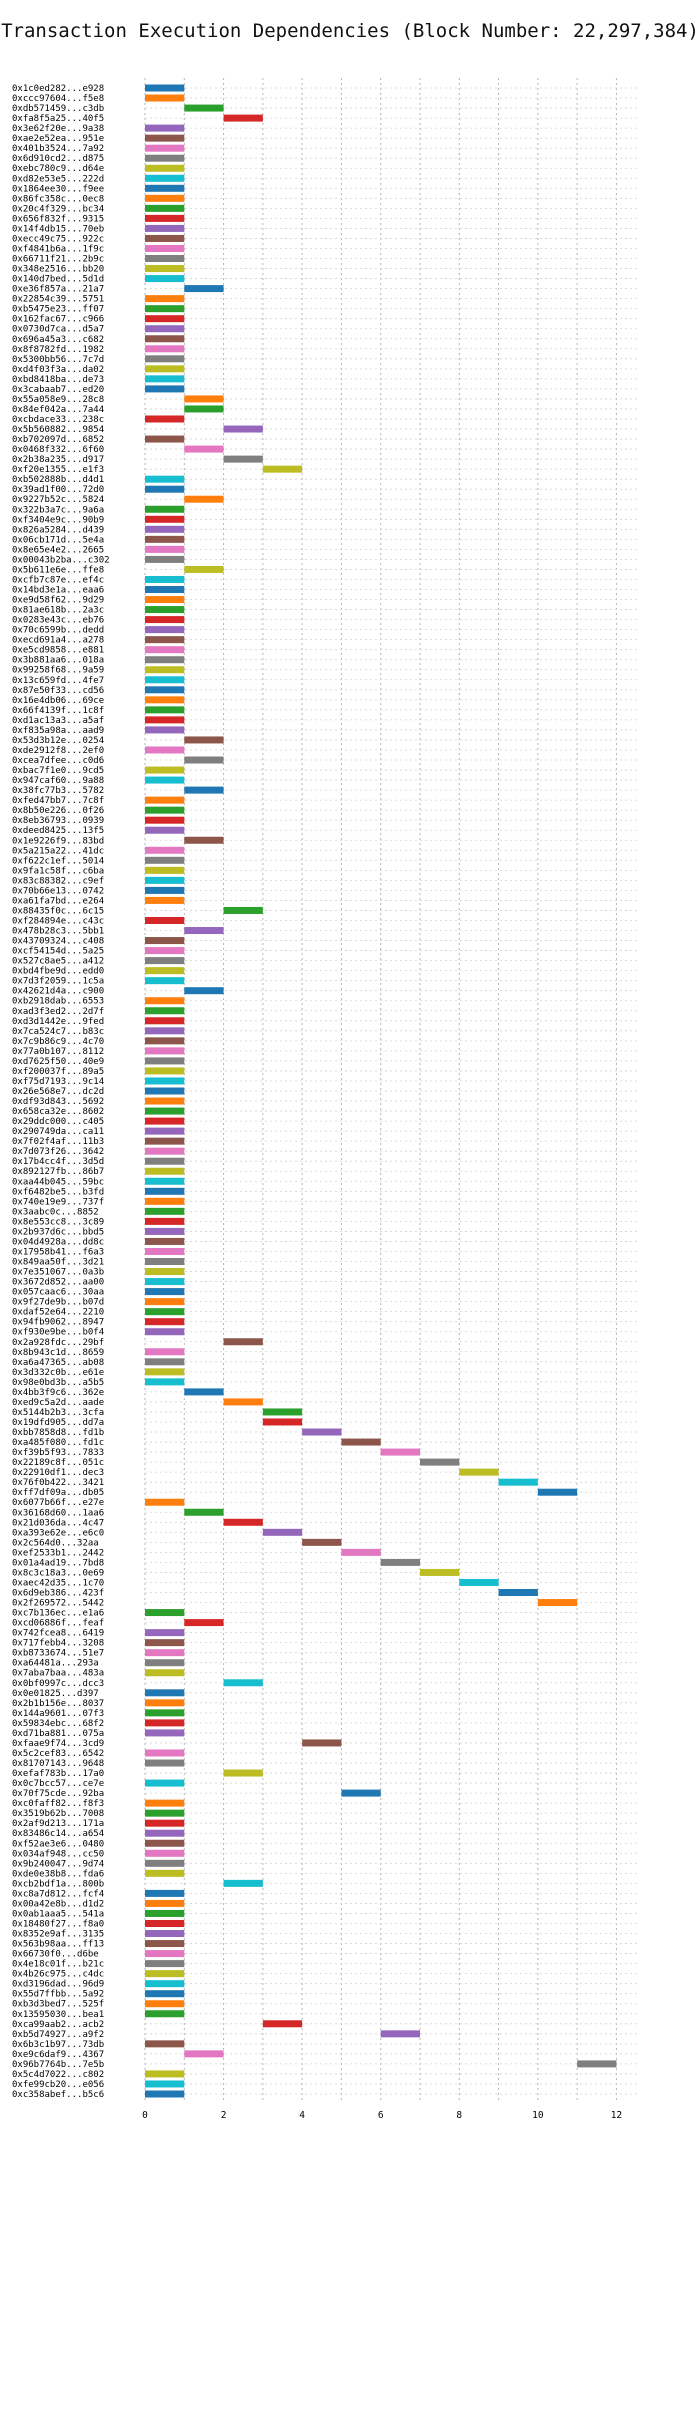  I want to click on y-tick-label: 0x21d036da...4c47, so click(58, 1523).